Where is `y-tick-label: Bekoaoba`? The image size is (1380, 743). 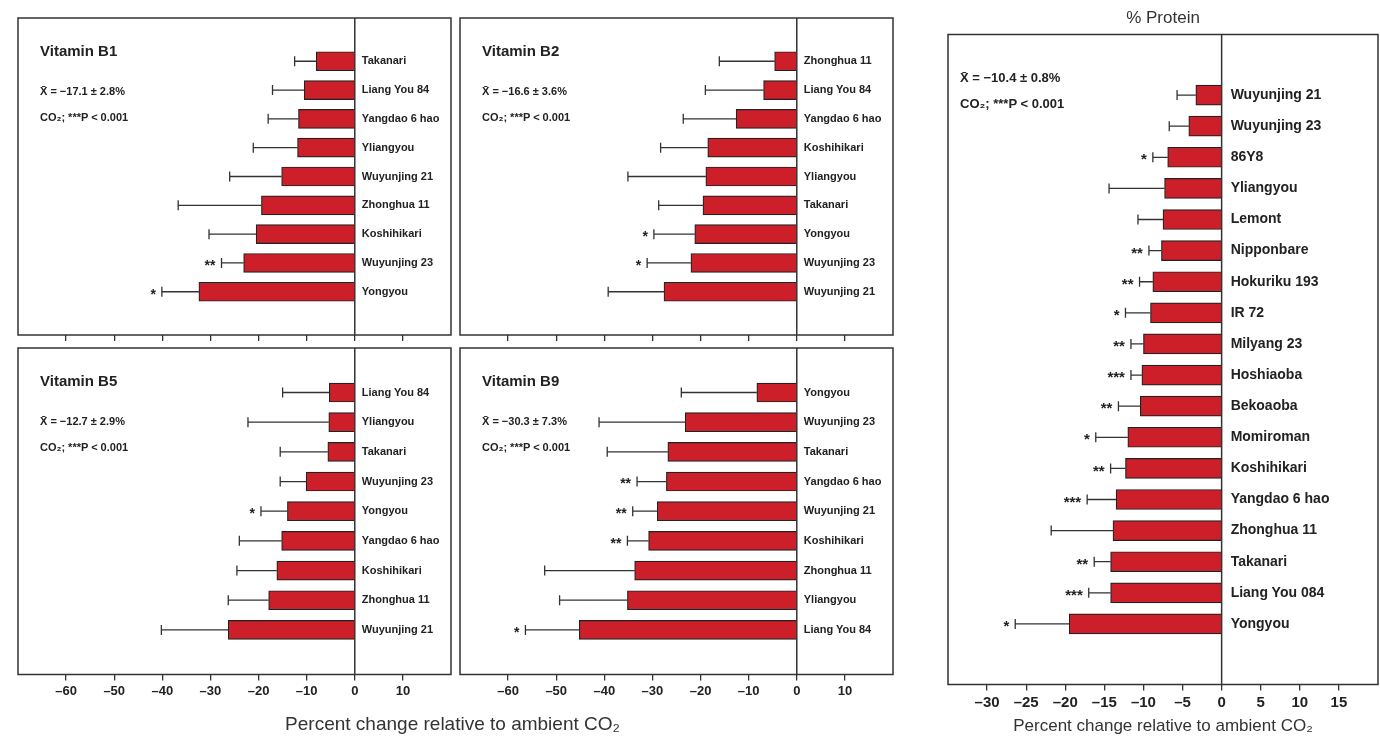 y-tick-label: Bekoaoba is located at coordinates (1264, 405).